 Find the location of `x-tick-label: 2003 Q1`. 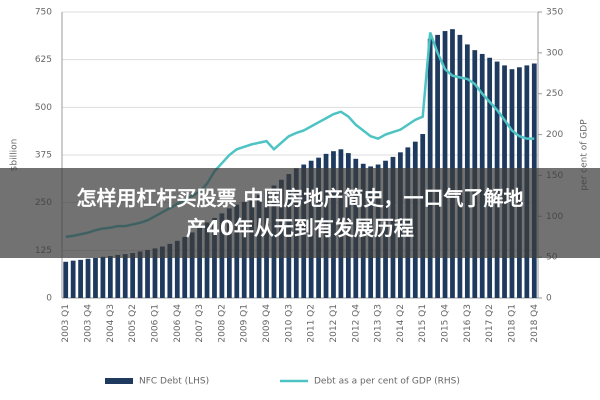

x-tick-label: 2003 Q1 is located at coordinates (66, 323).